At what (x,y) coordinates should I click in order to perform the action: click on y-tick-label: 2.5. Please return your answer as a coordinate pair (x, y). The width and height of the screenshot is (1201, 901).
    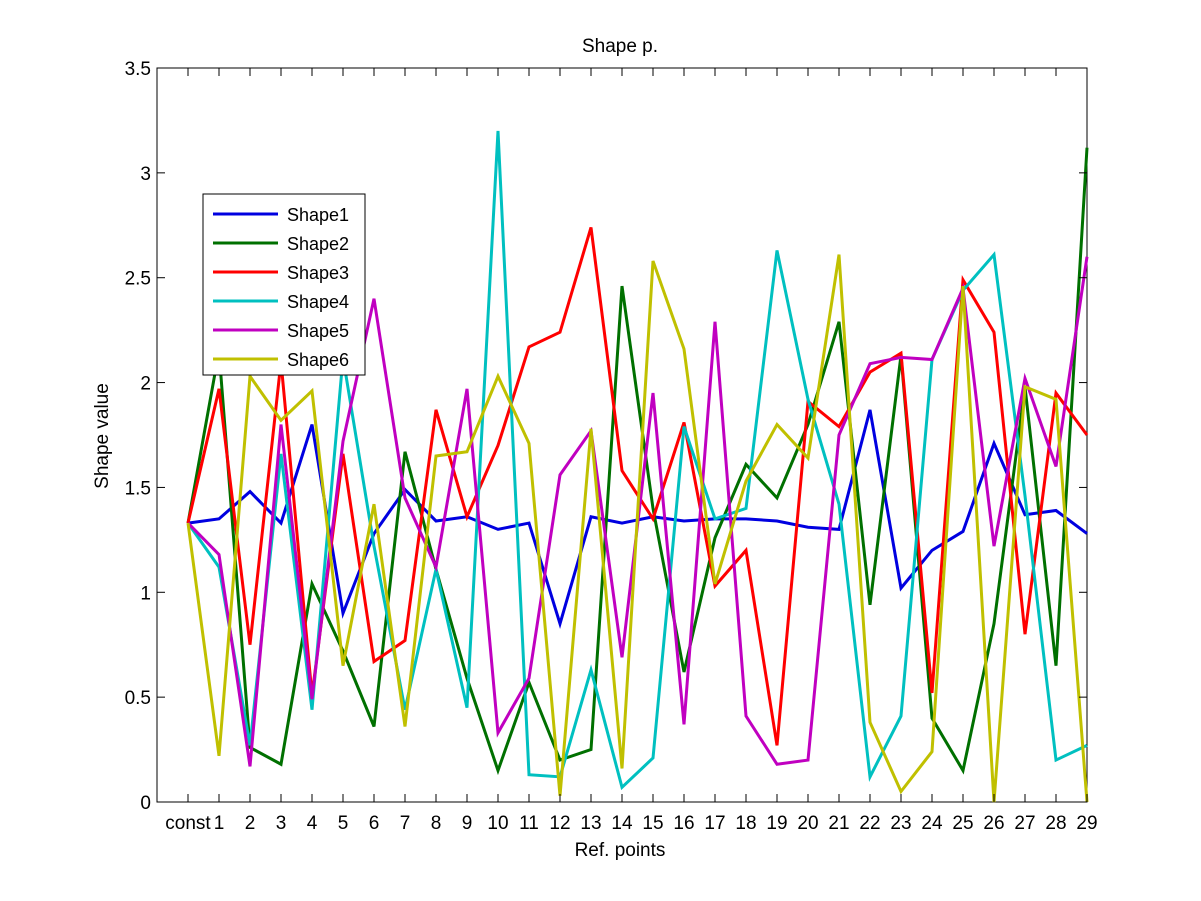
    Looking at the image, I should click on (138, 279).